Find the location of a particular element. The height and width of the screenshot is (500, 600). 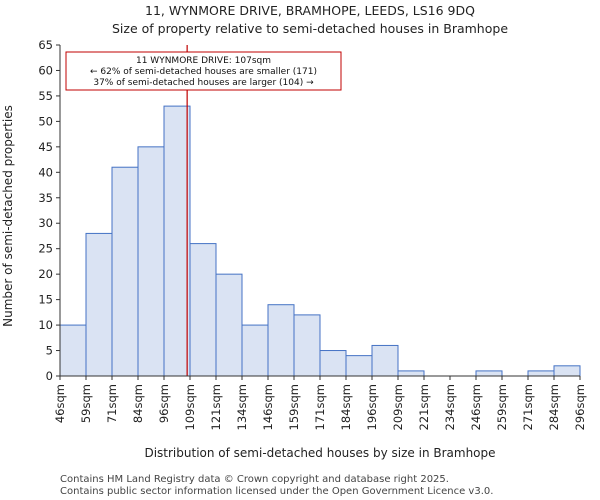

y-tick-label: 50 is located at coordinates (45, 121).